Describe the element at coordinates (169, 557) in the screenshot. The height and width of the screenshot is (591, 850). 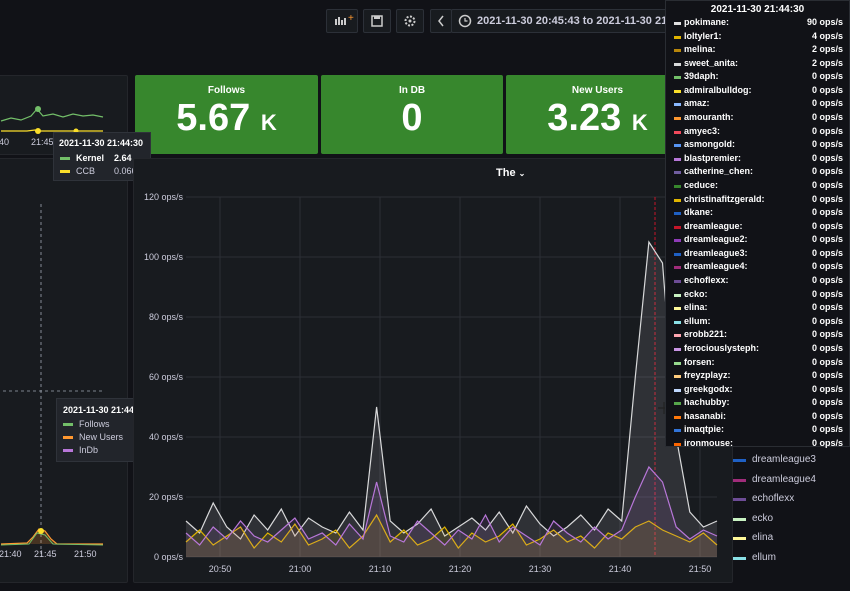
I see `y-tick-label: 0 ops/s` at that location.